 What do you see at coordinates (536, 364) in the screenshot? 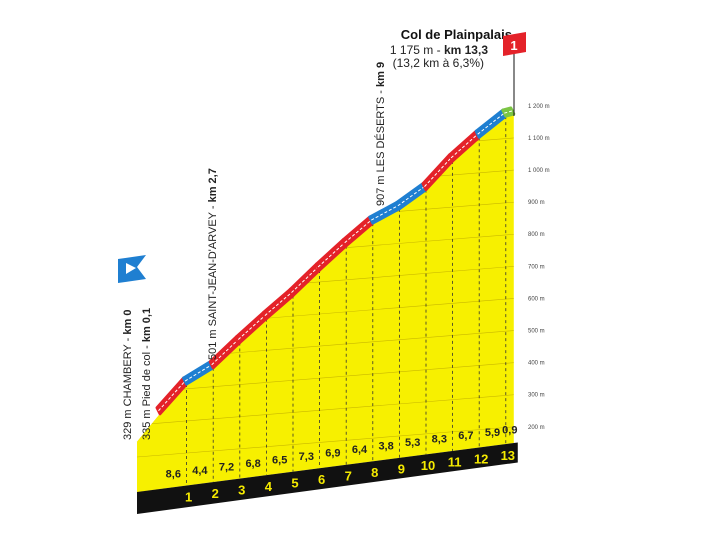
I see `y-tick-label: 400 m` at bounding box center [536, 364].